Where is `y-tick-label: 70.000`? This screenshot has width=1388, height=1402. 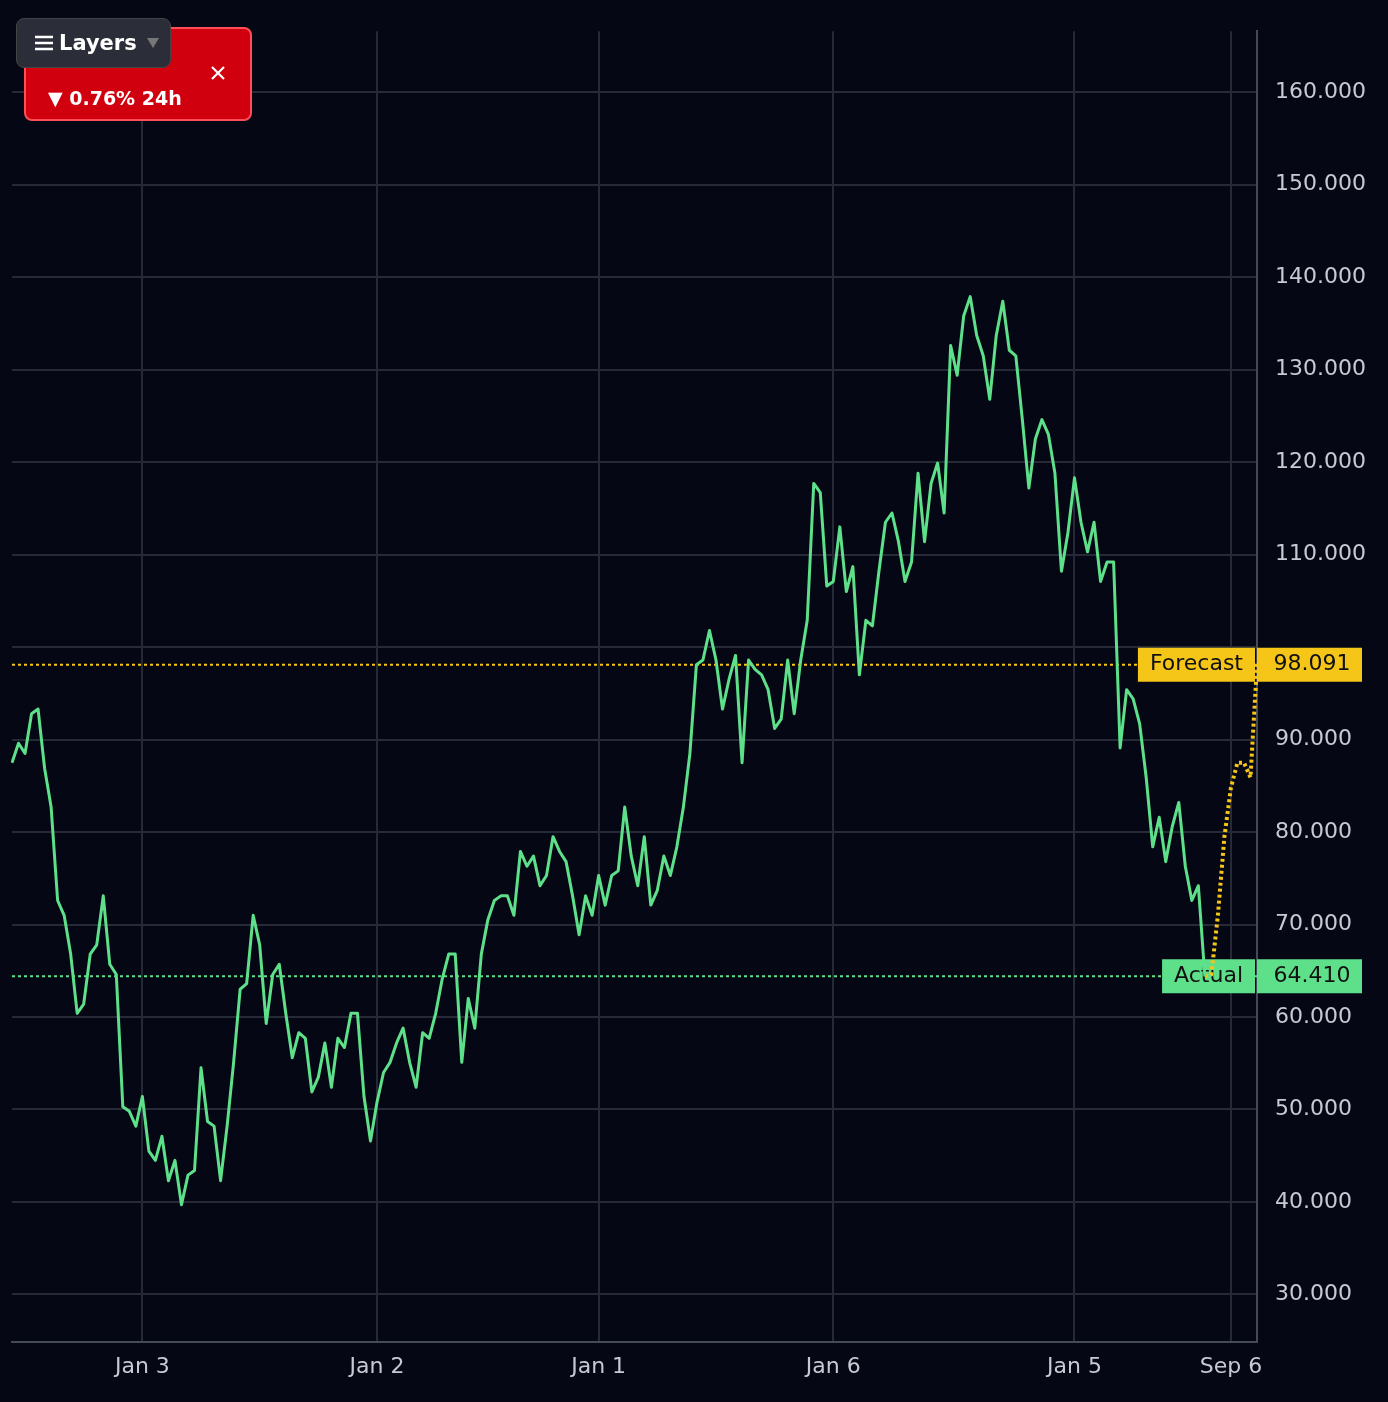
y-tick-label: 70.000 is located at coordinates (1313, 923).